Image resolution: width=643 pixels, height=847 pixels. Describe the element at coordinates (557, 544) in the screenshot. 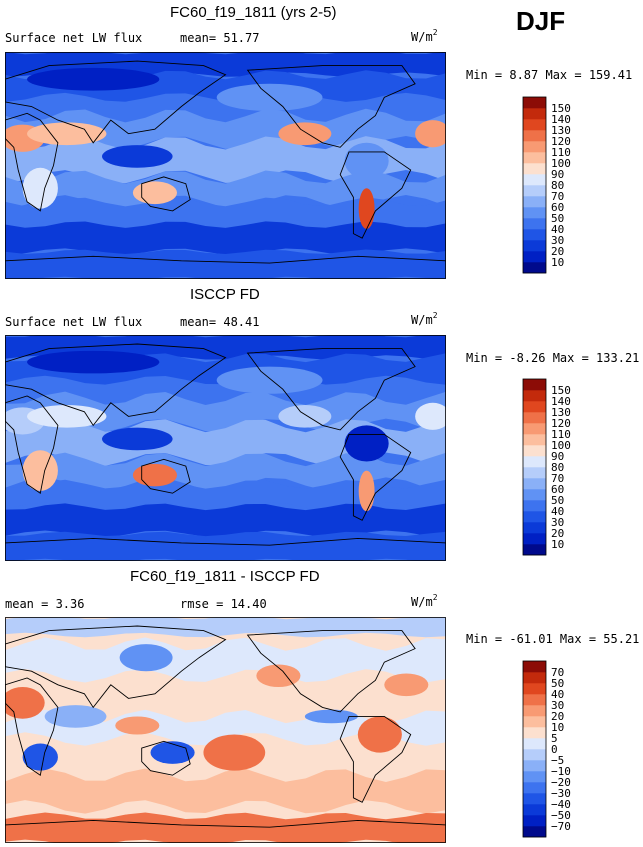

I see `colorbar-2-tick-label: 10` at that location.